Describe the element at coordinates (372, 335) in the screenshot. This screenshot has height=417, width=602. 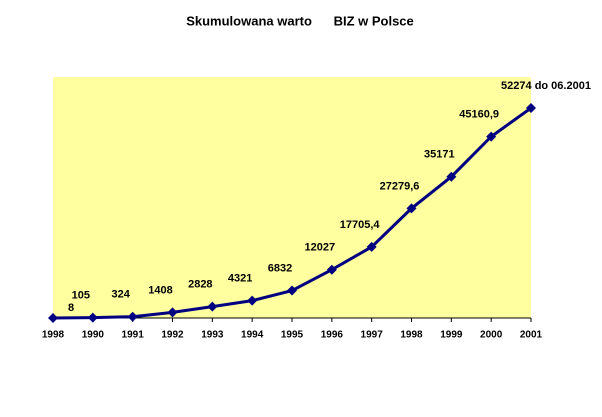
I see `x-tick-label: 1997` at that location.